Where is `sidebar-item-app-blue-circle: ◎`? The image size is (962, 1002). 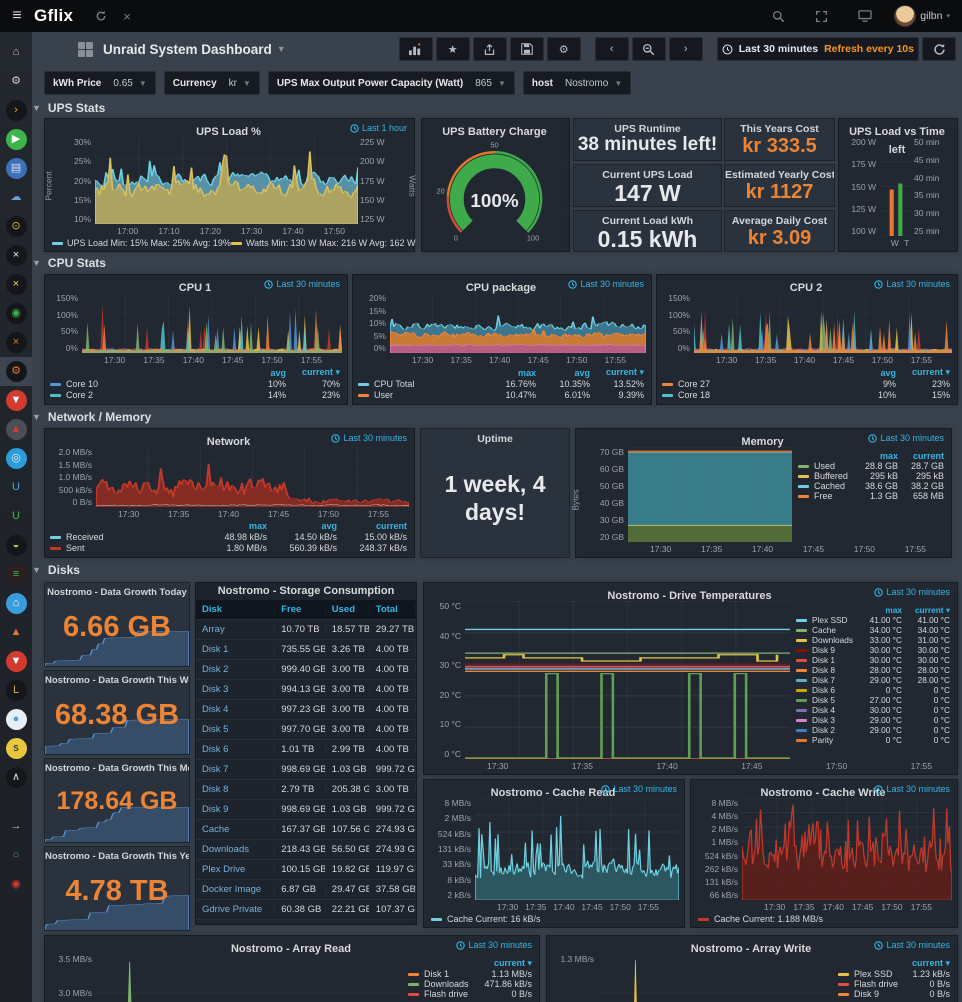
sidebar-item-app-blue-circle: ◎ is located at coordinates (16, 458).